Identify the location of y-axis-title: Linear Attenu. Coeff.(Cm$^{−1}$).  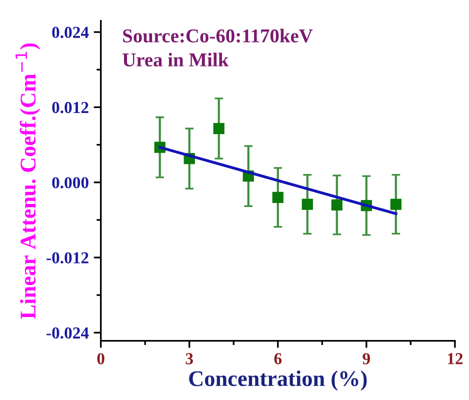
(28, 181).